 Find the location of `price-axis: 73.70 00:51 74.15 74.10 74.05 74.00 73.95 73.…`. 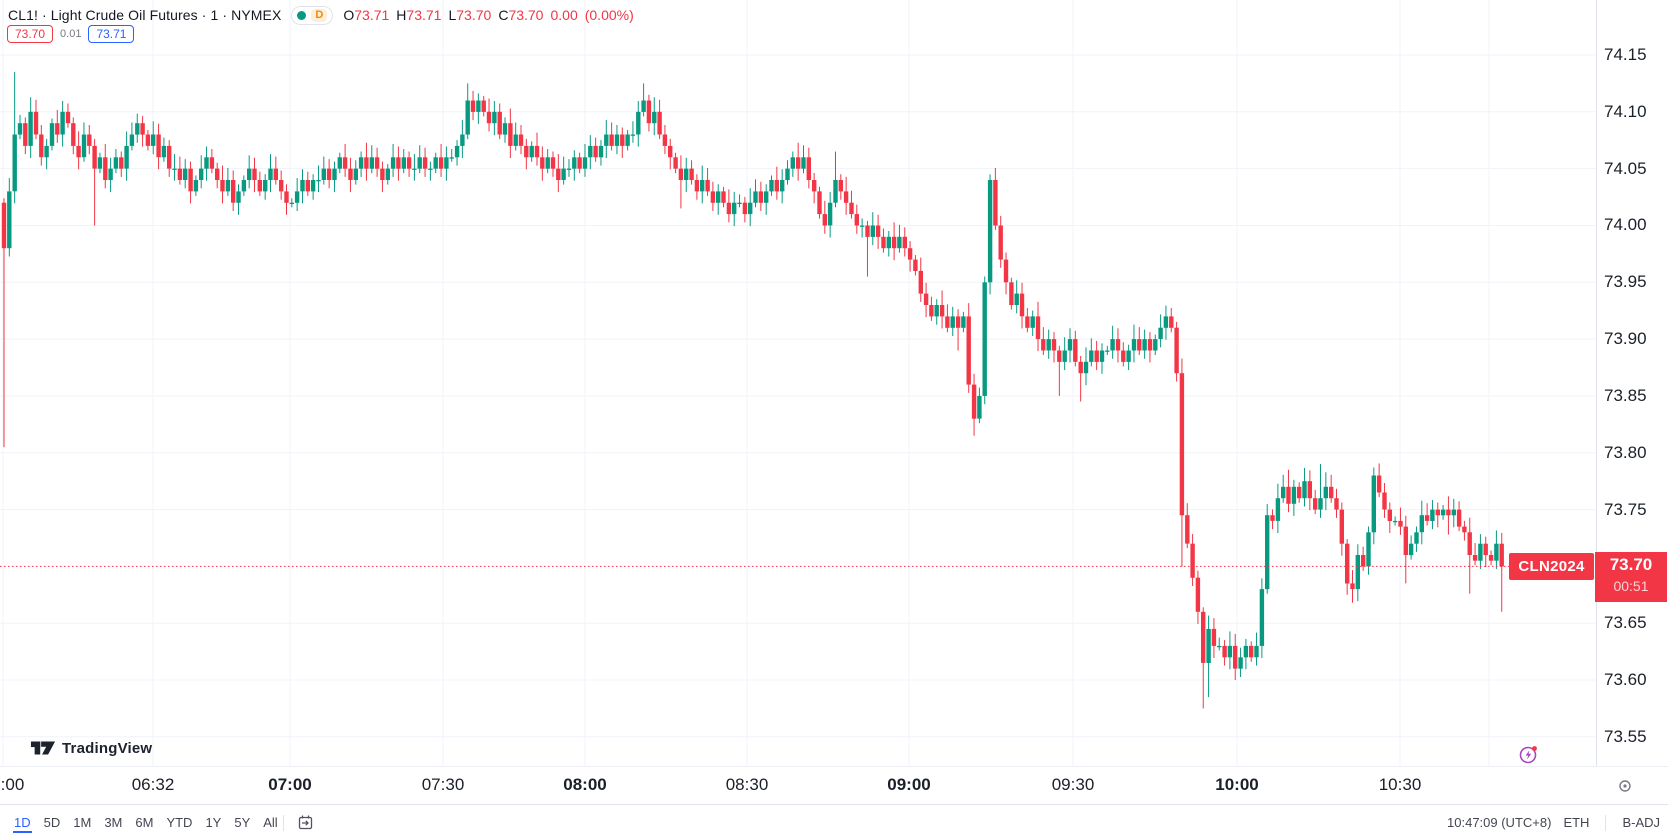

price-axis: 73.70 00:51 74.15 74.10 74.05 74.00 73.95 73.… is located at coordinates (1631, 402).